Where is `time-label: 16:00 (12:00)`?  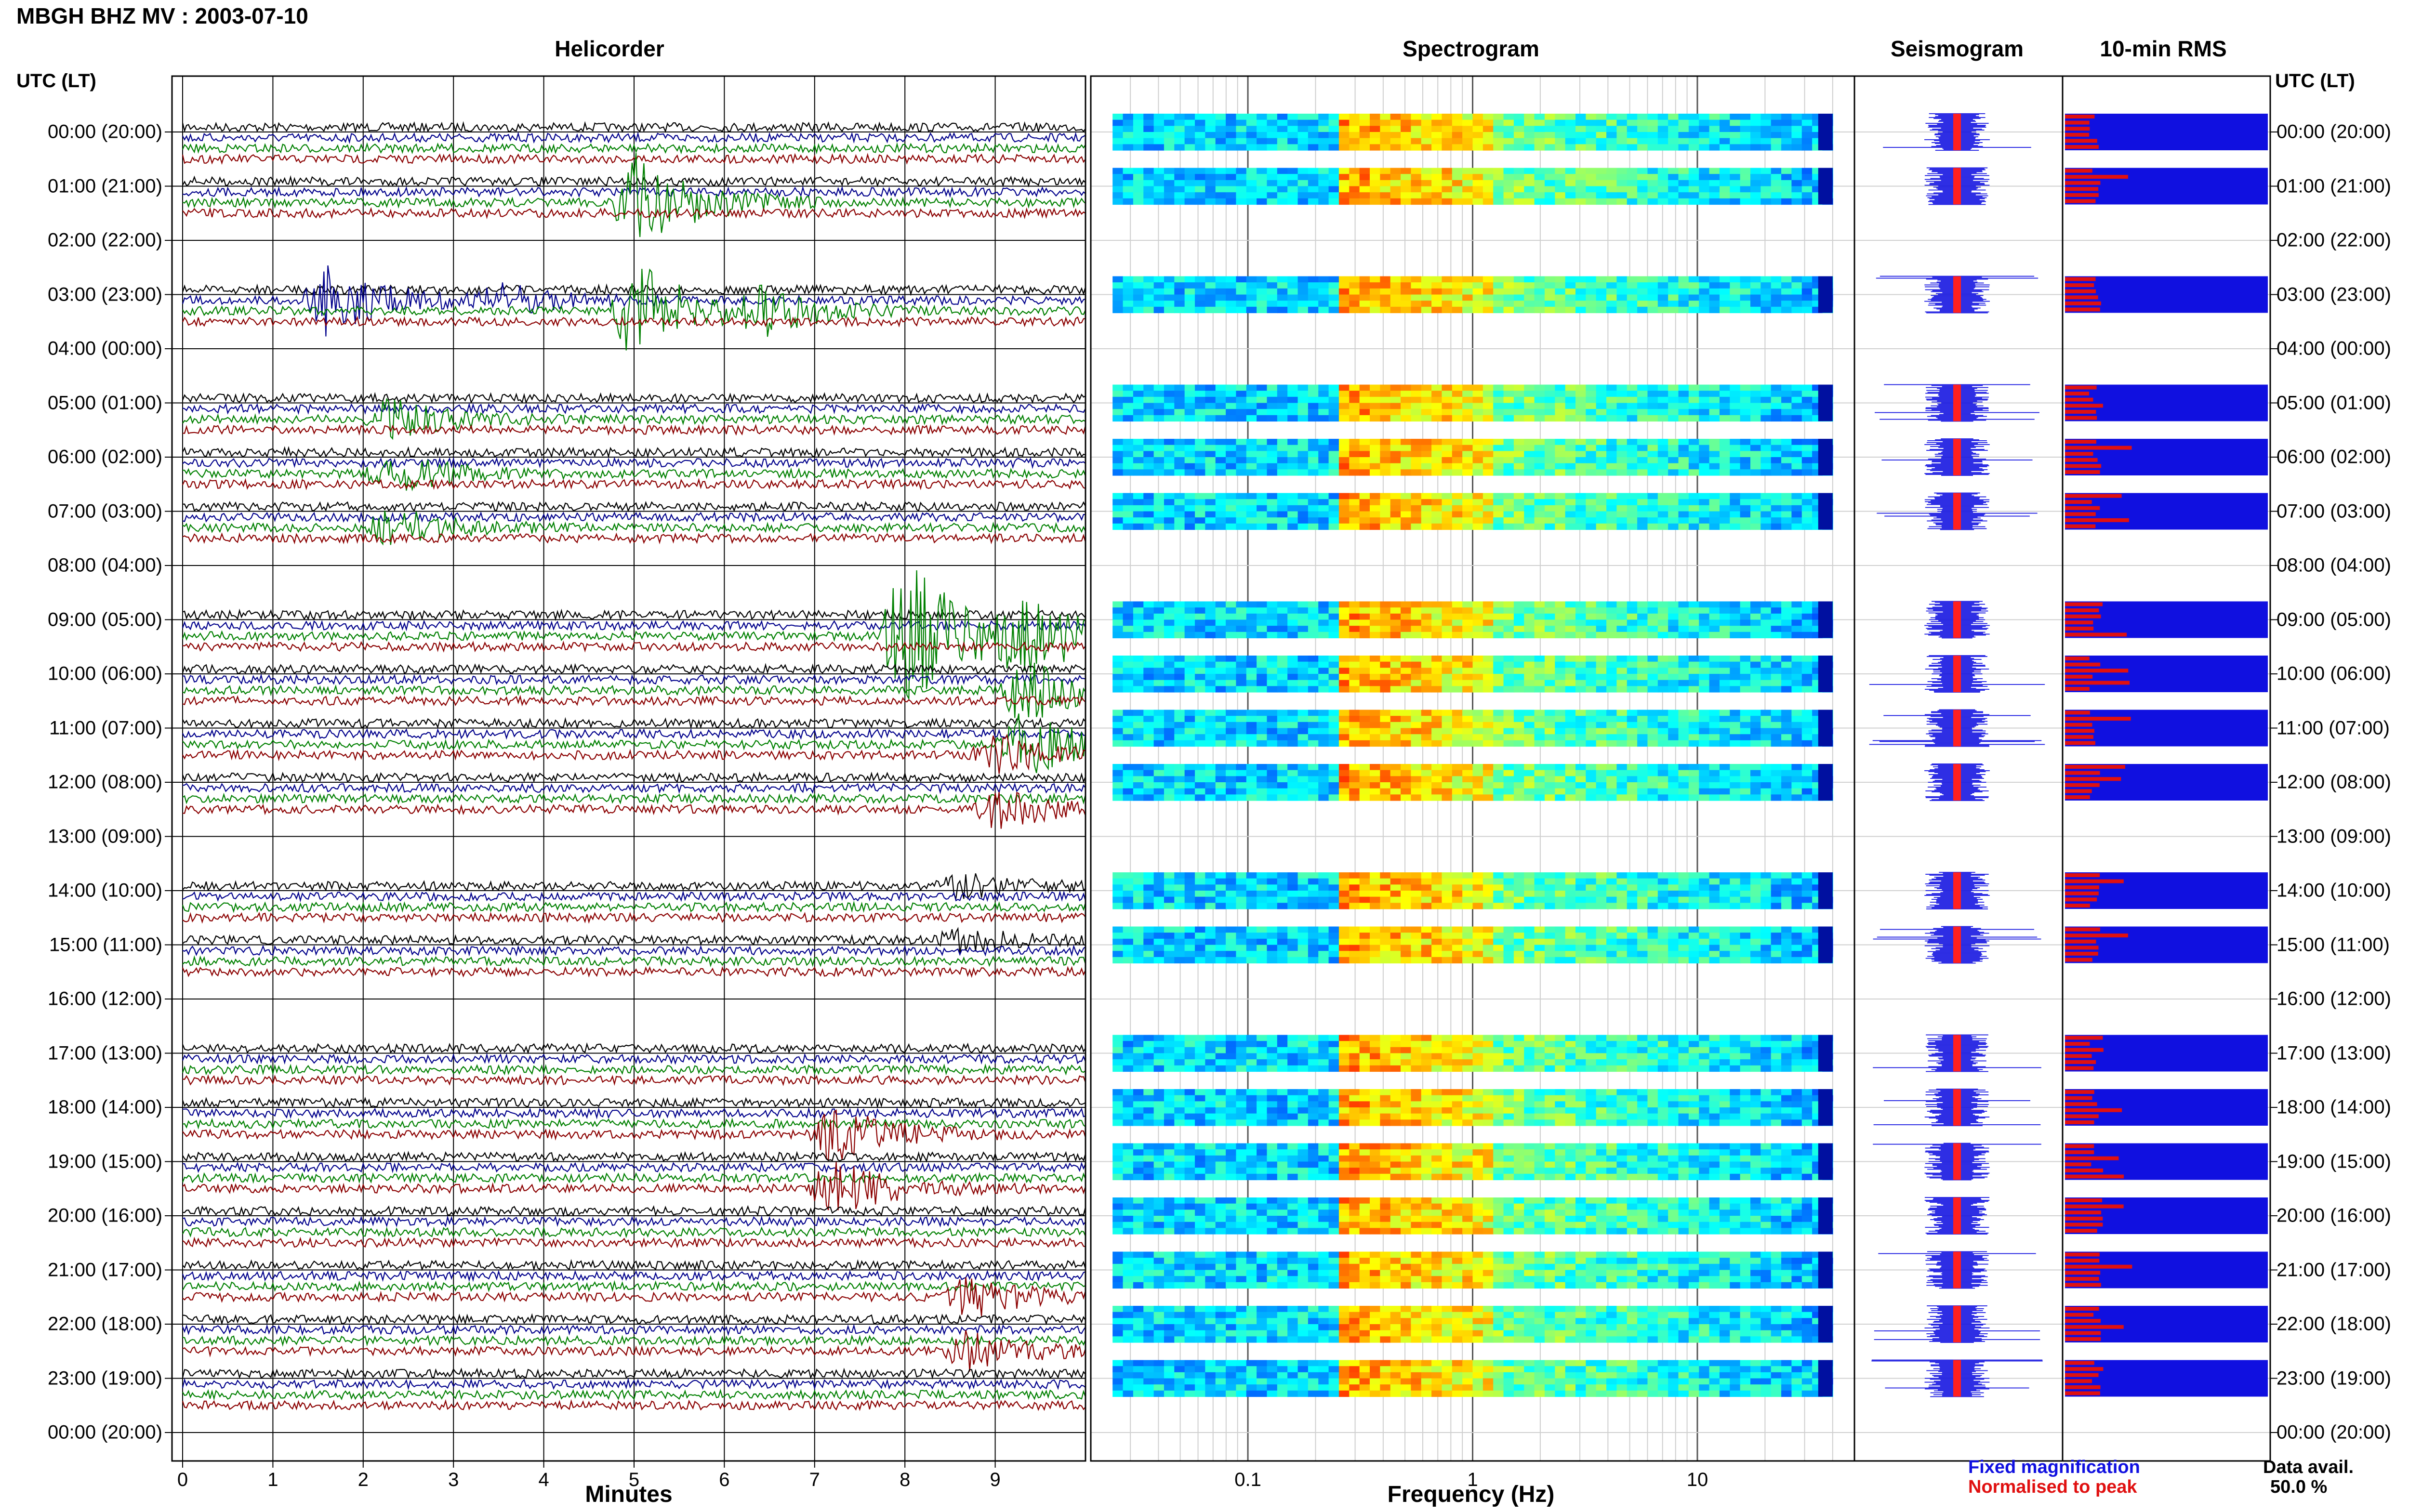
time-label: 16:00 (12:00) is located at coordinates (2334, 999).